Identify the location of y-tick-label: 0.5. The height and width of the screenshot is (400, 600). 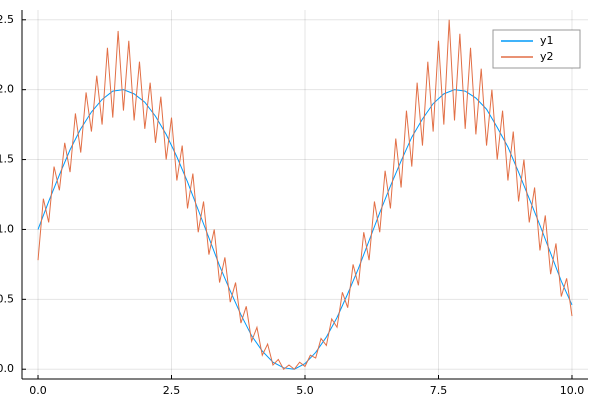
(7, 298).